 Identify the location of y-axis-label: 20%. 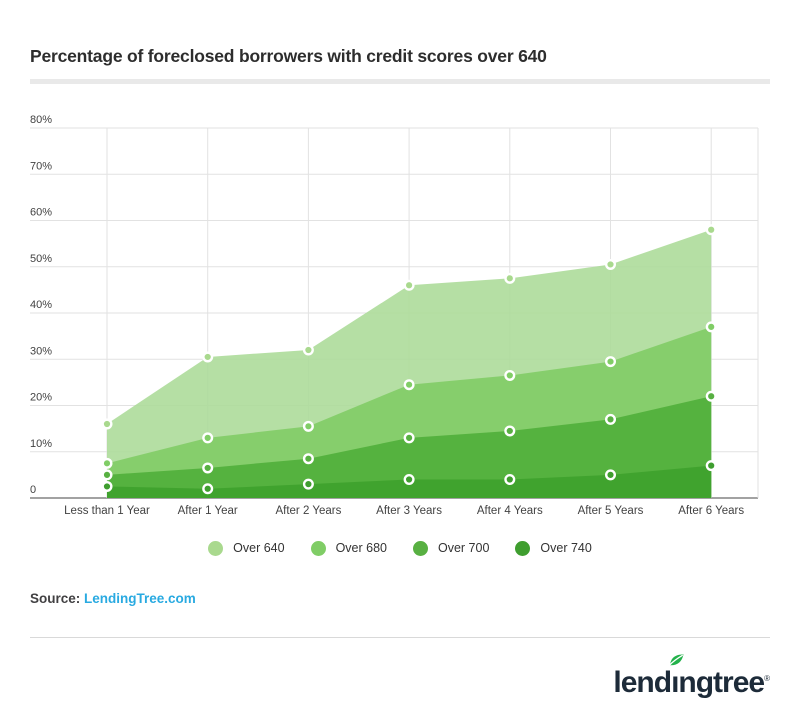
(41, 398).